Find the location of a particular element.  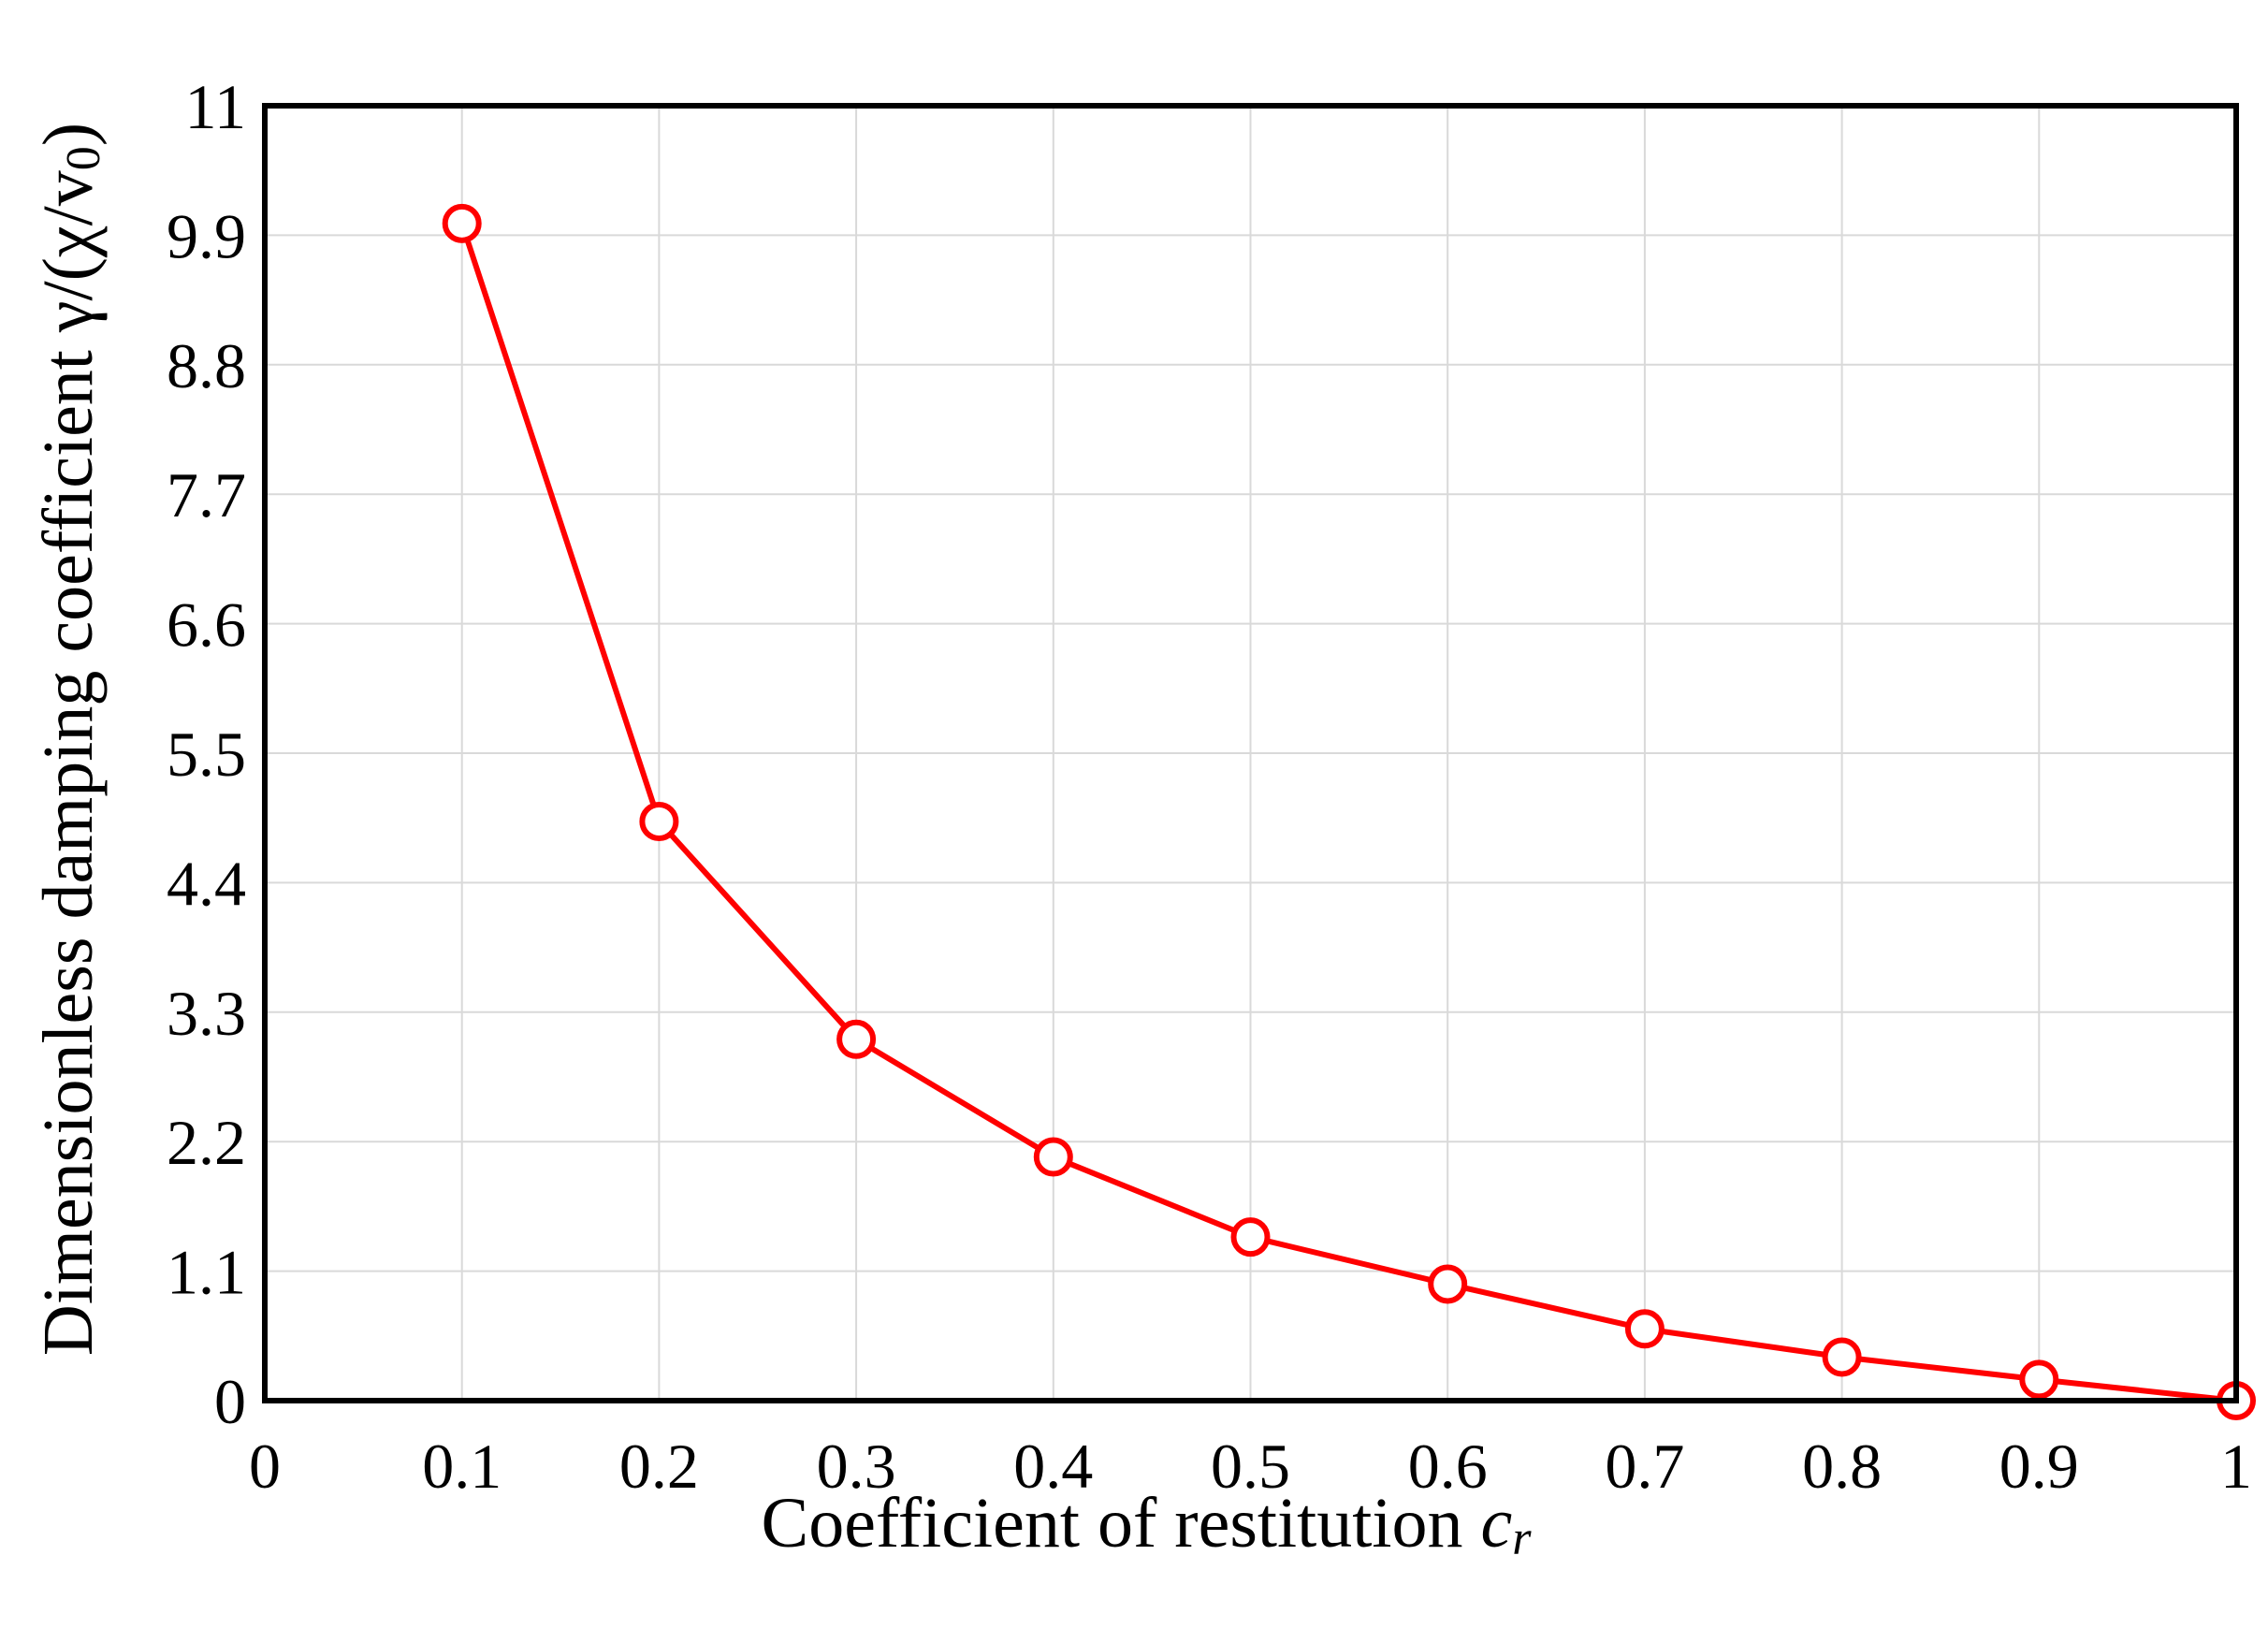

x-tick-label: 0.5 is located at coordinates (1250, 1466).